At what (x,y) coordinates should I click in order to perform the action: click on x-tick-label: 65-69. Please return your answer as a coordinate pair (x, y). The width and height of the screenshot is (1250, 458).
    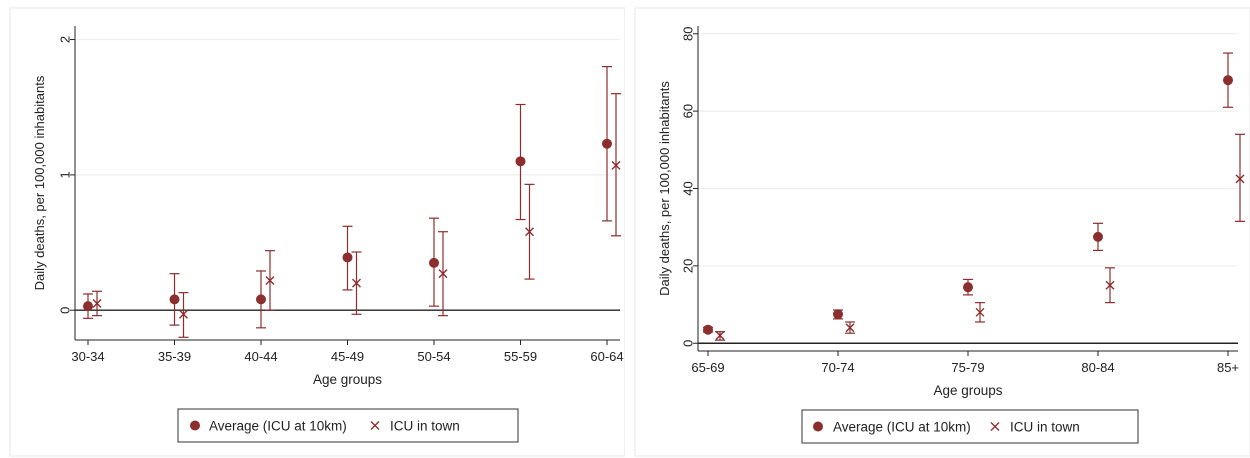
    Looking at the image, I should click on (707, 367).